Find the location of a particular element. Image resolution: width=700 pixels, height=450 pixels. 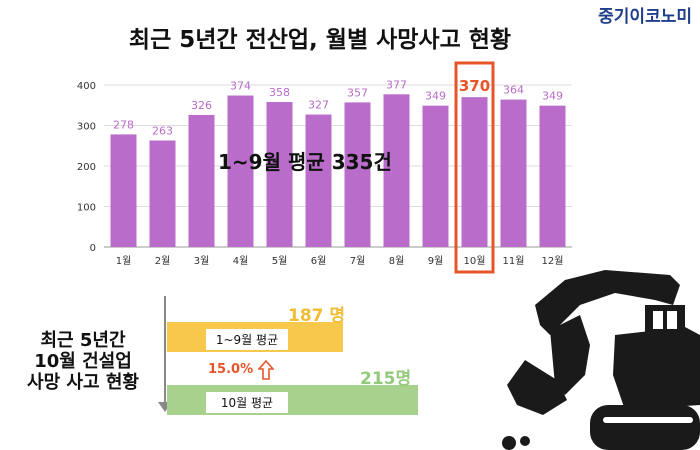

bar-value-label: 263 is located at coordinates (162, 130).